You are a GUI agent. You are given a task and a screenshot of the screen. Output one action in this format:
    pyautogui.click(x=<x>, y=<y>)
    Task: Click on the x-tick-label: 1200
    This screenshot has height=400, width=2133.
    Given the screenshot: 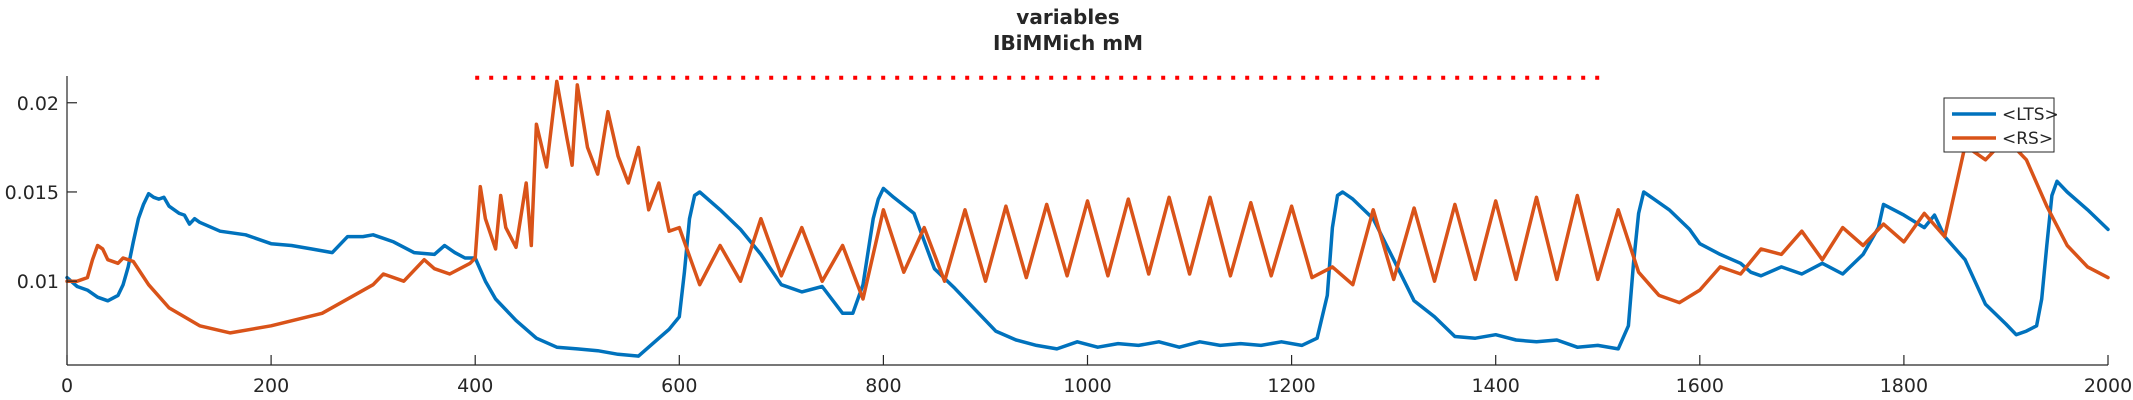 What is the action you would take?
    pyautogui.click(x=1291, y=386)
    